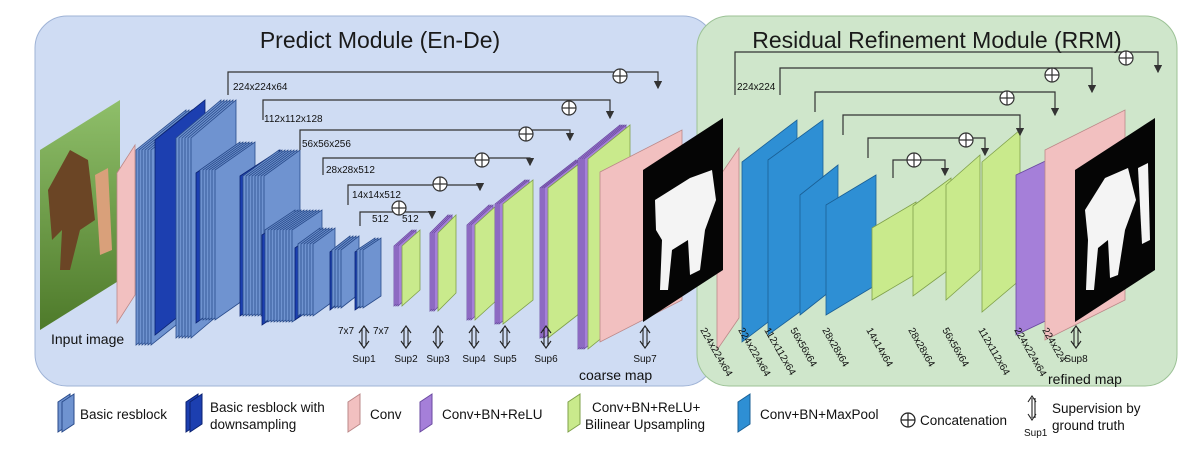 The height and width of the screenshot is (459, 1200). I want to click on dim-label: 224x224x64, so click(260, 87).